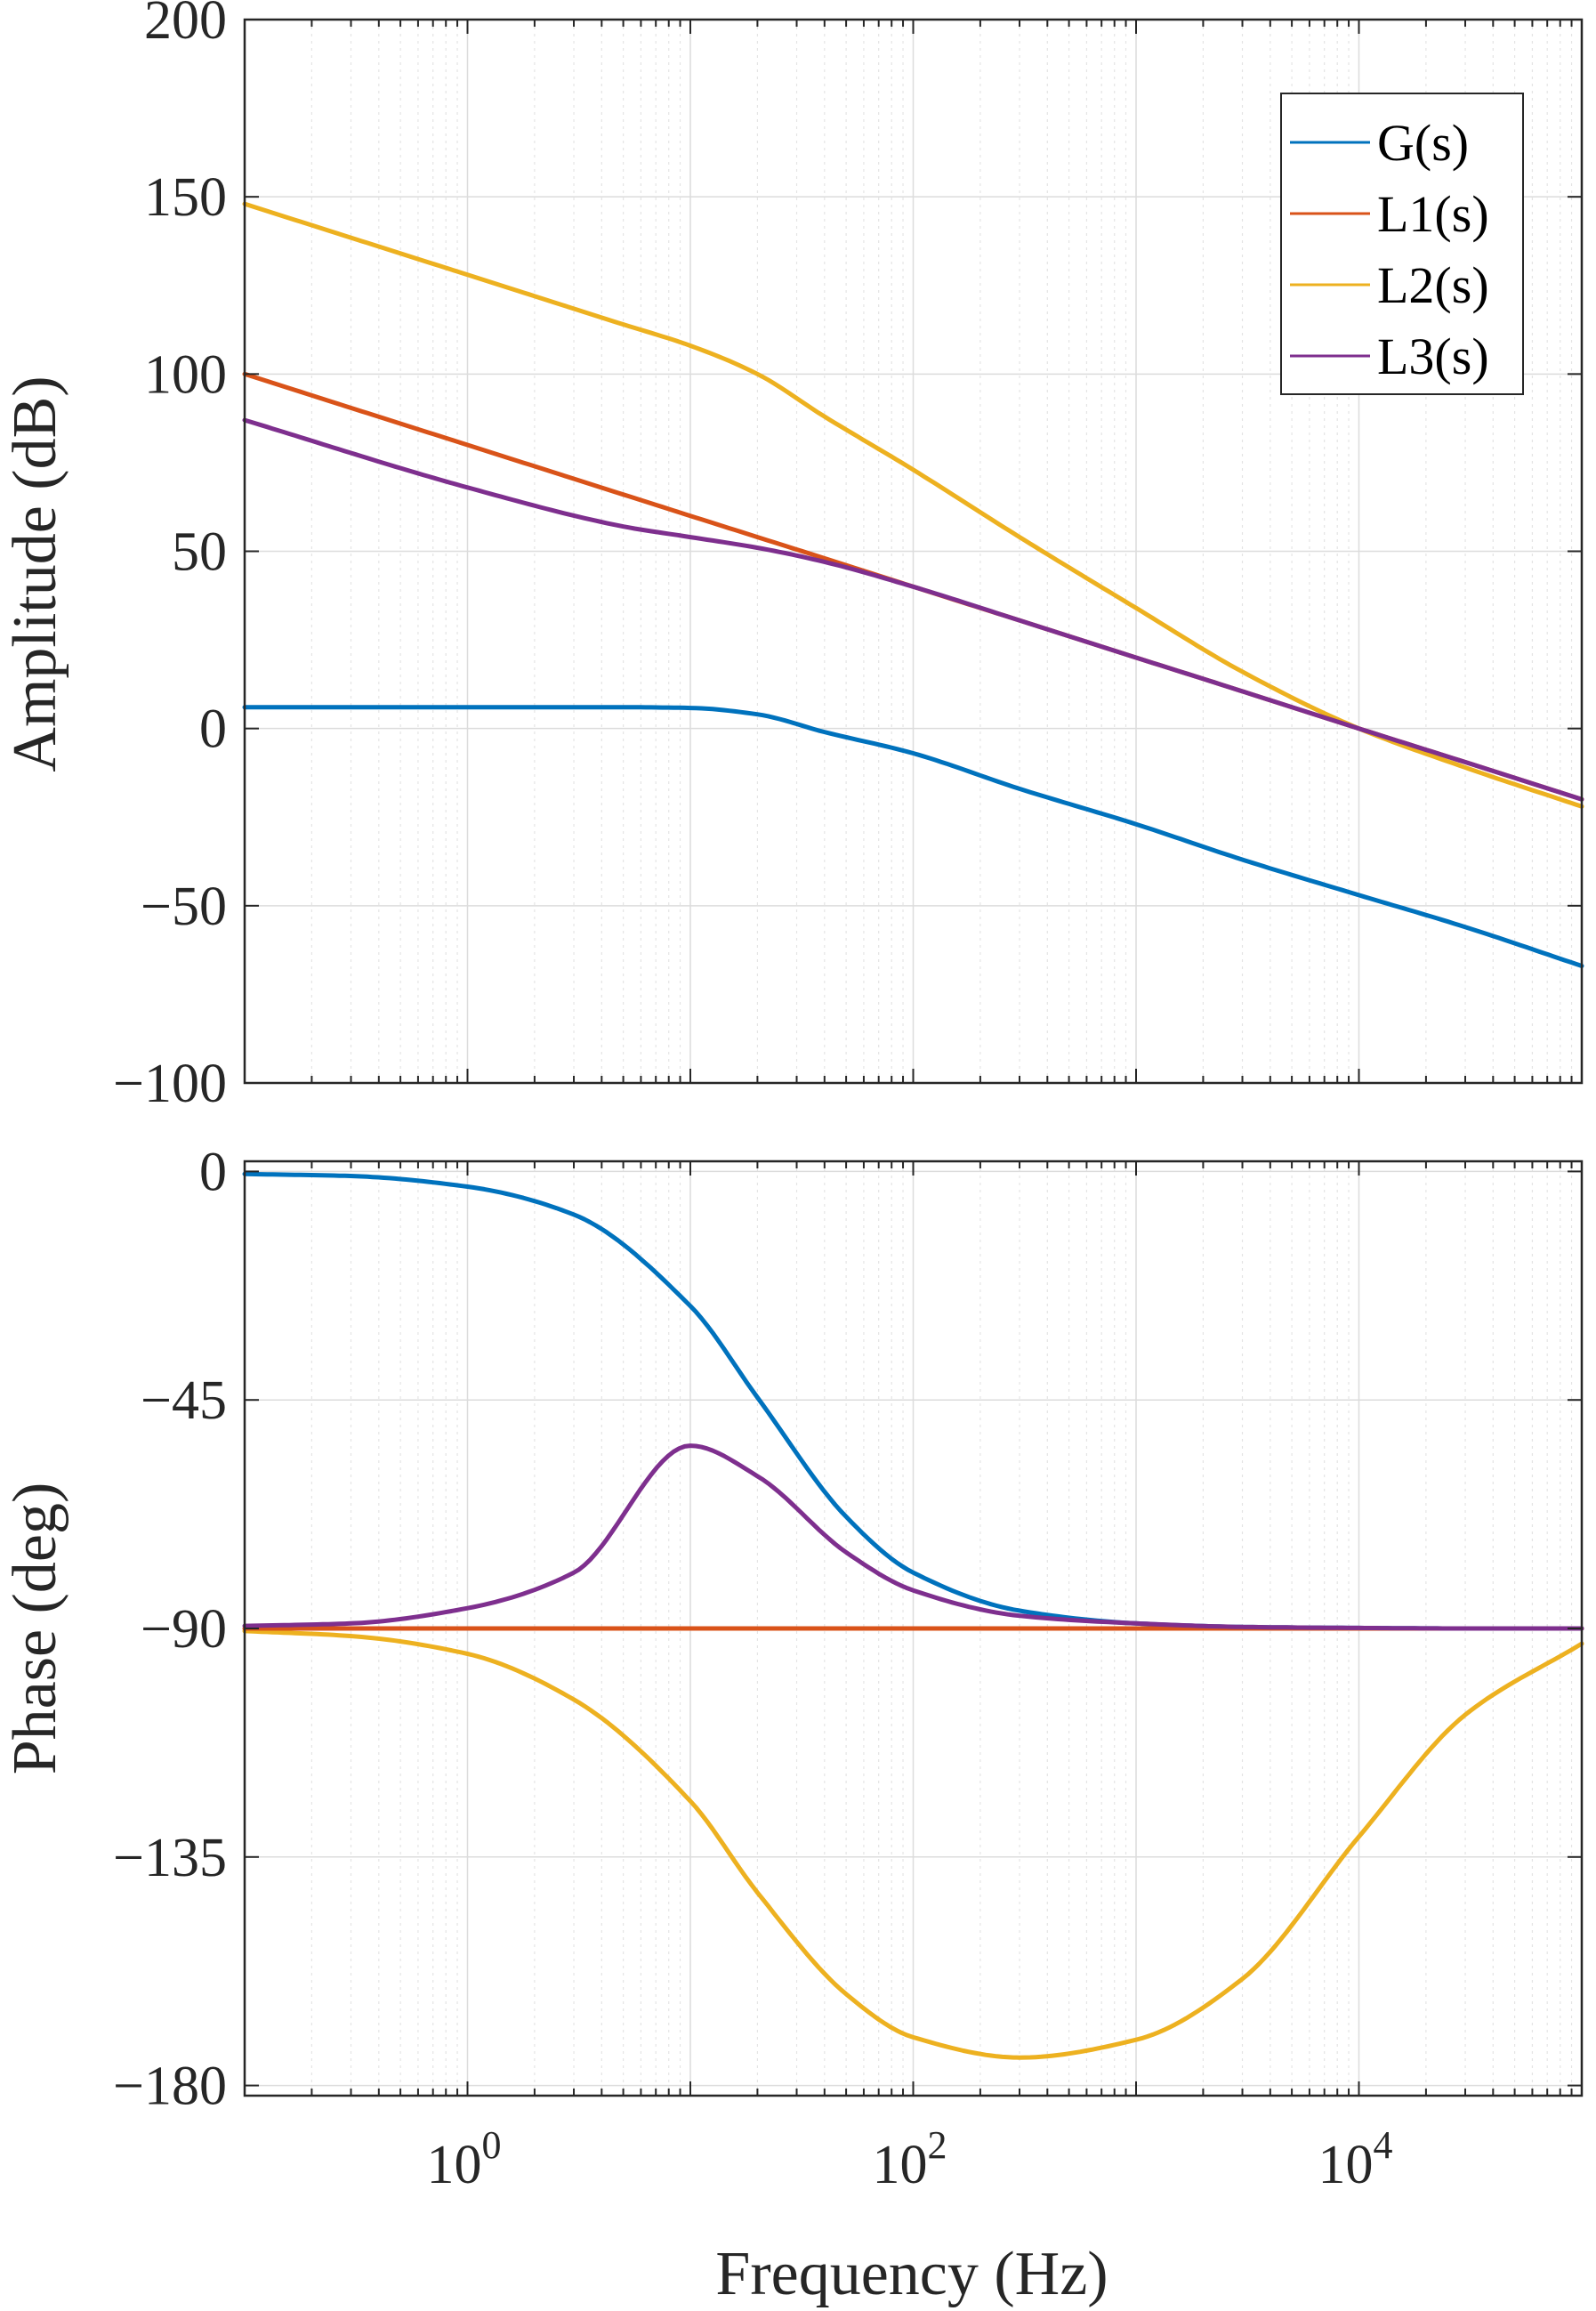 The image size is (1596, 2311). I want to click on frequency-xlabel: Frequency (Hz), so click(911, 2274).